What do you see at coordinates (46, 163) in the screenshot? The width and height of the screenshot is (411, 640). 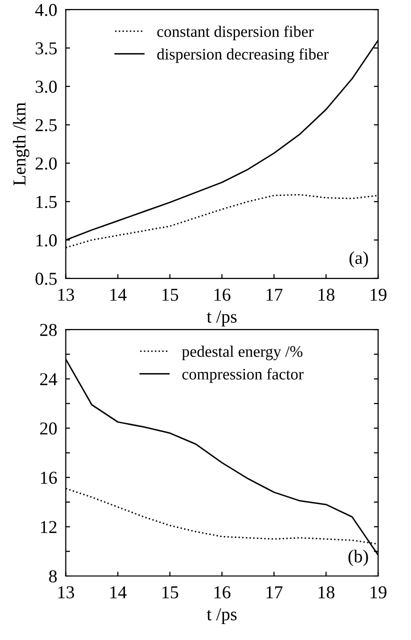 I see `y-tick-label: 2.0` at bounding box center [46, 163].